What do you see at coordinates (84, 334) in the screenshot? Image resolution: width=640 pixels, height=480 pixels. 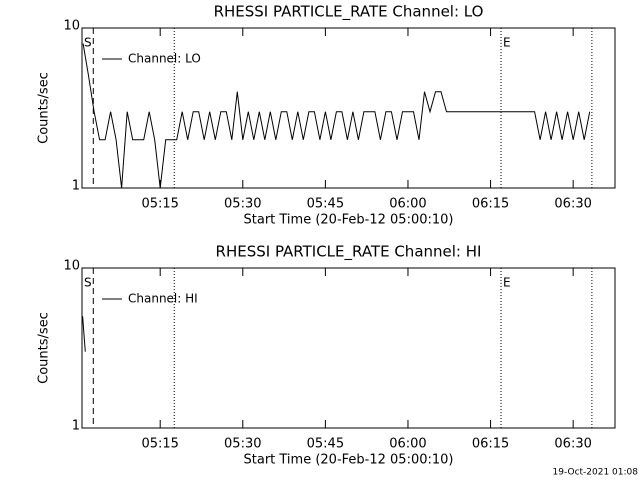 I see `data-line` at bounding box center [84, 334].